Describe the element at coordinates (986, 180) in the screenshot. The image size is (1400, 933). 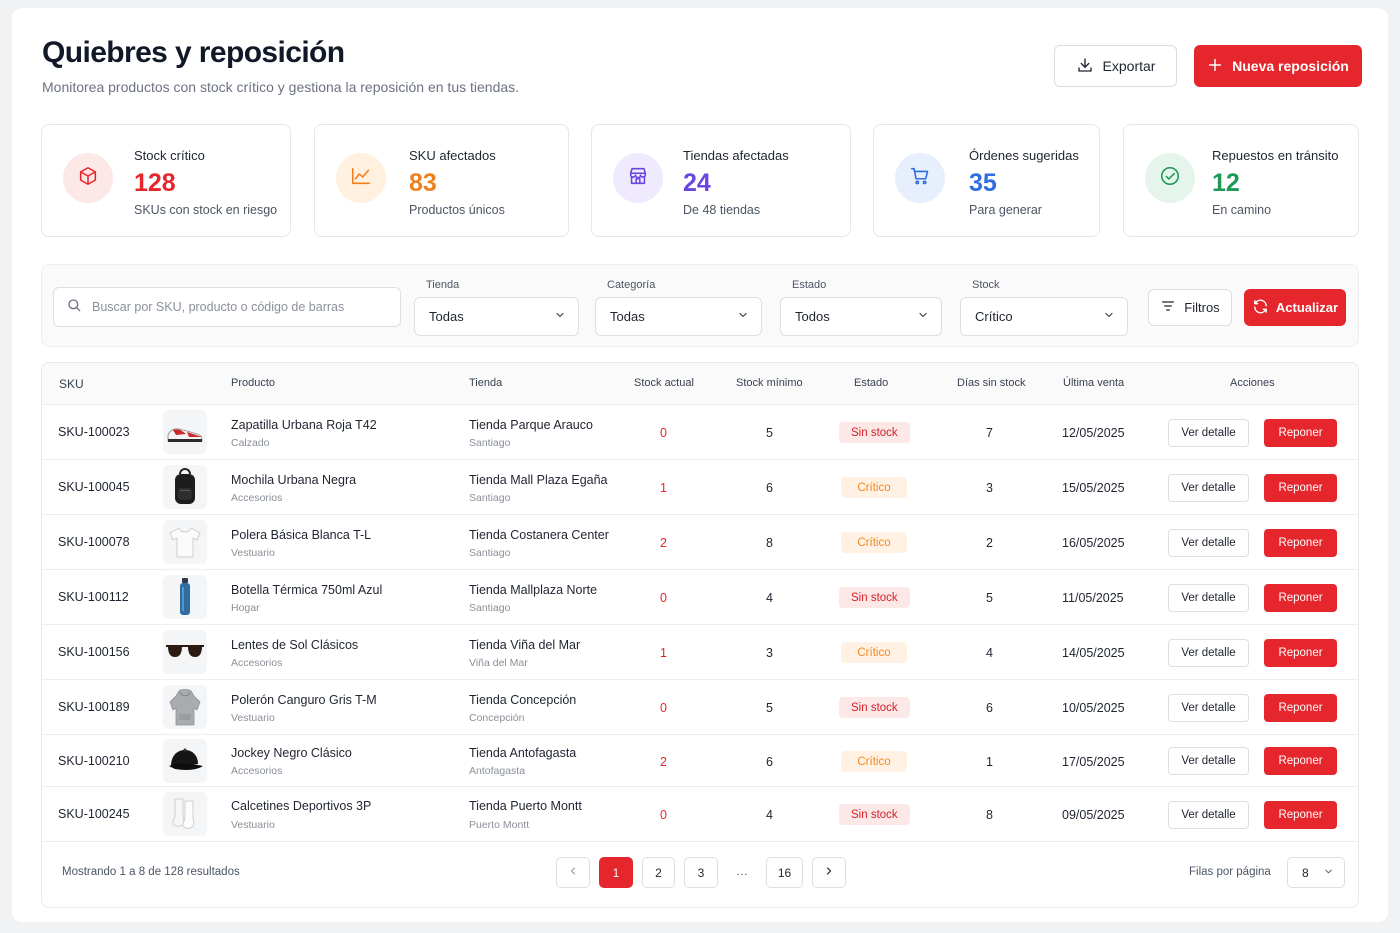
I see `kpi-card-suggested-orders: Órdenes sugeridas 35 Para generar` at that location.